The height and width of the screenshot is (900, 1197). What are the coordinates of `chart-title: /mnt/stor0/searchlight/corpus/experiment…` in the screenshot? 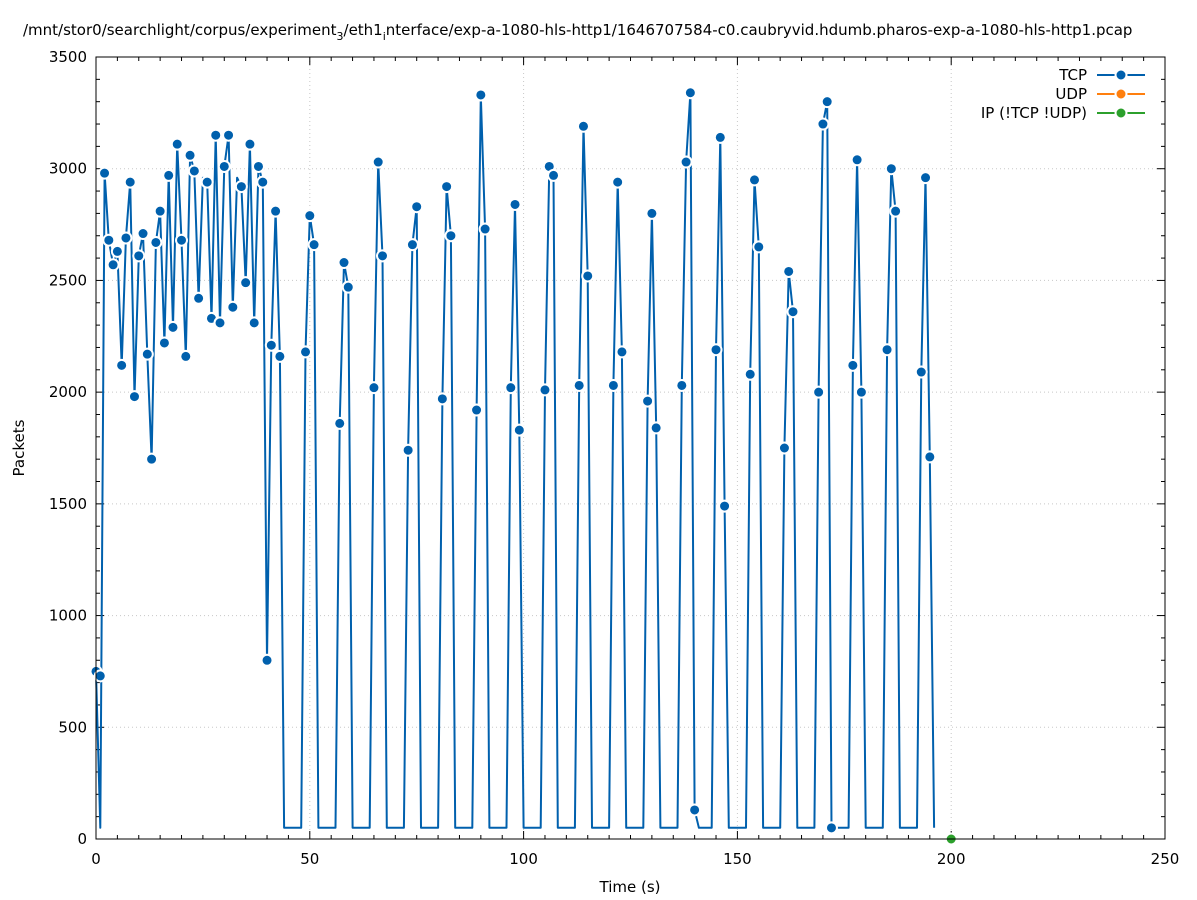 It's located at (577, 32).